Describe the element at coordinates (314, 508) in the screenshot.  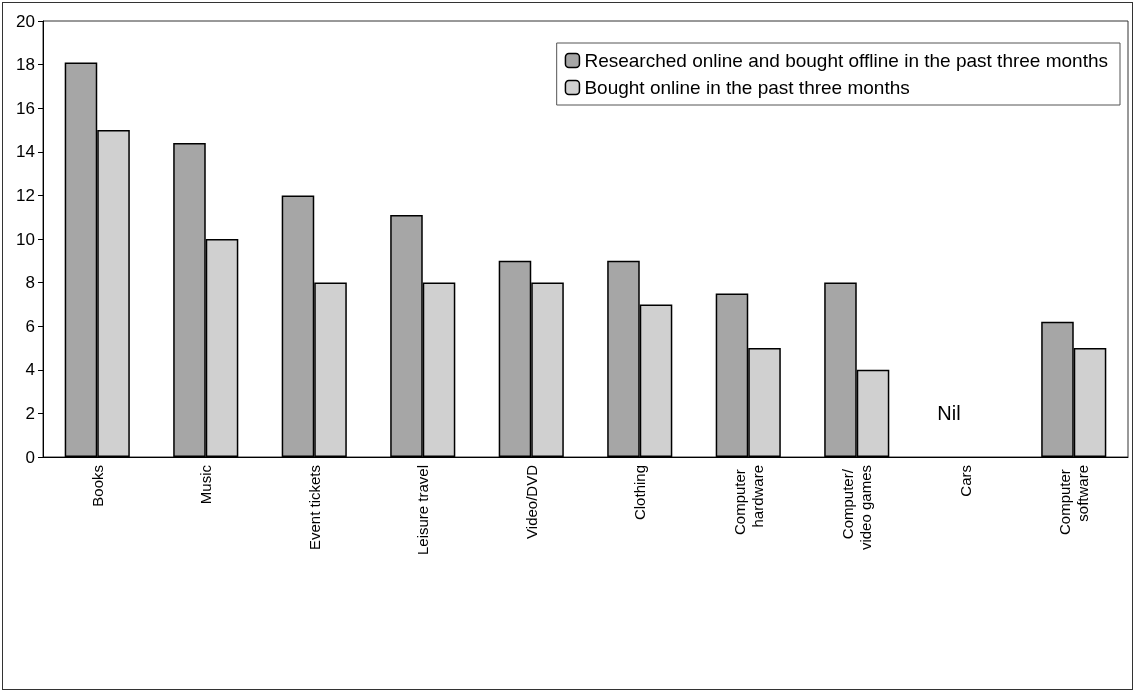
I see `x-tick-label: Event tickets` at that location.